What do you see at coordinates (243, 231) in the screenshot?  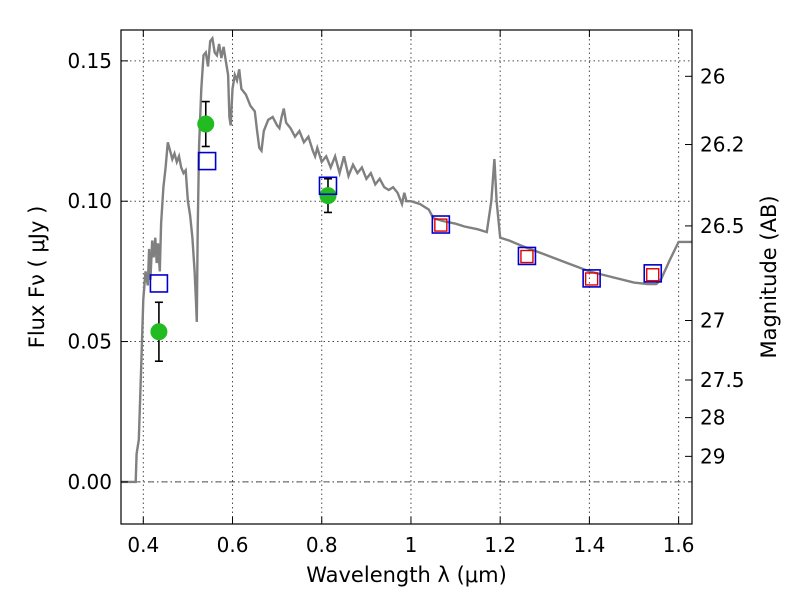 I see `observed-photometry` at bounding box center [243, 231].